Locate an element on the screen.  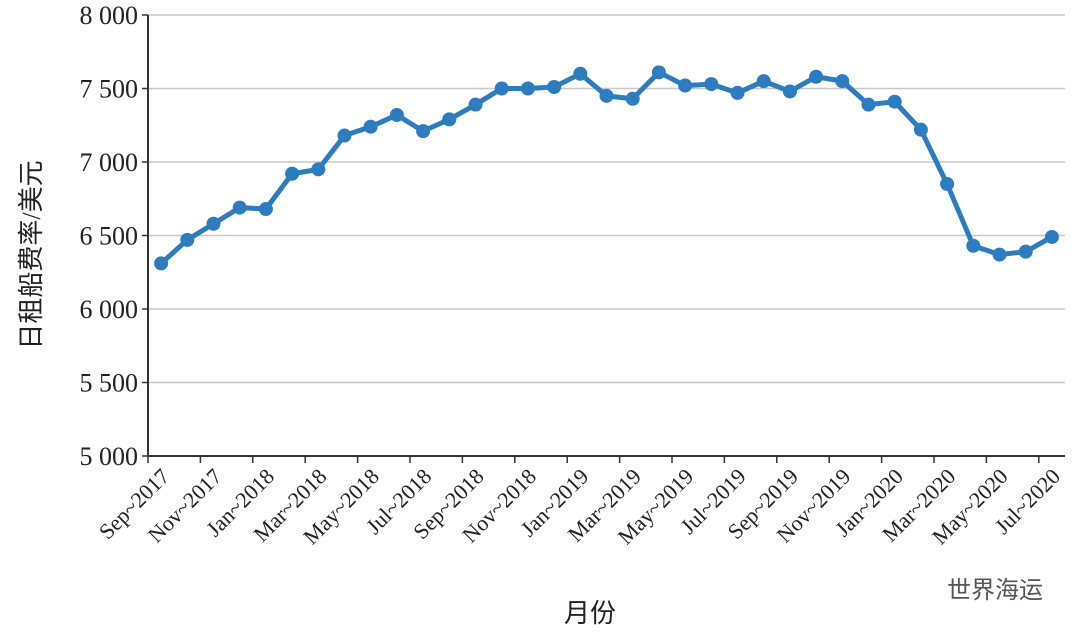
y-tick-label: 8 000 is located at coordinates (109, 15).